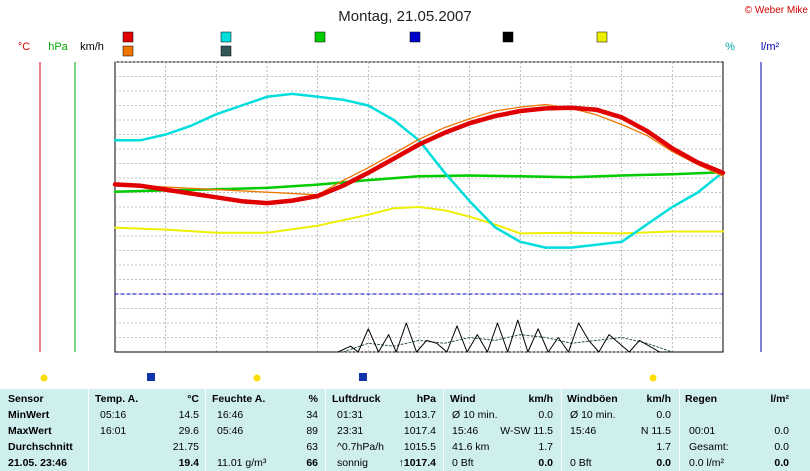  Describe the element at coordinates (188, 415) in the screenshot. I see `temp-value: 14.5` at that location.